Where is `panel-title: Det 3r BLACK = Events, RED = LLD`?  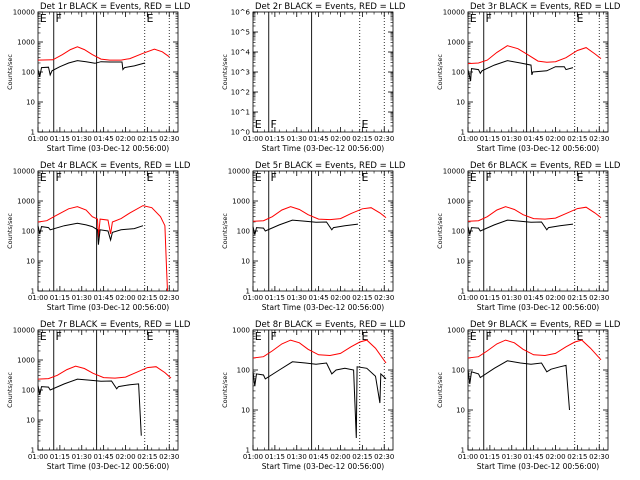
panel-title: Det 3r BLACK = Events, RED = LLD is located at coordinates (545, 7).